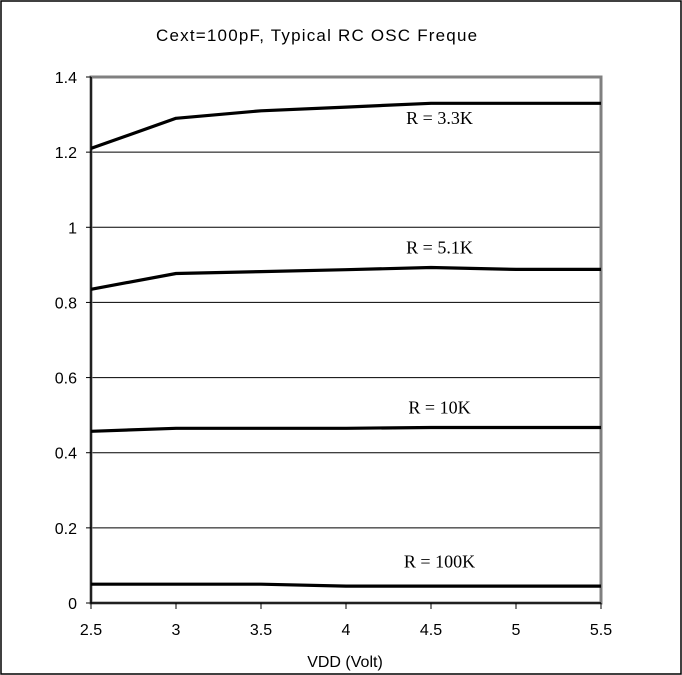 This screenshot has height=675, width=682. Describe the element at coordinates (439, 118) in the screenshot. I see `series-label: R = 3.3K` at that location.